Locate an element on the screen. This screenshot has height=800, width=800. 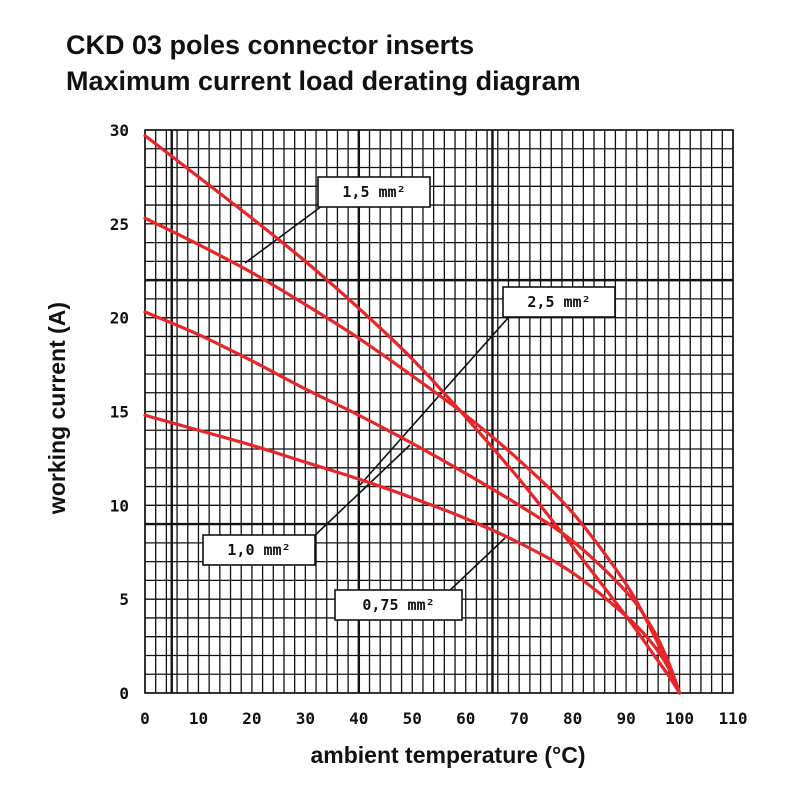
x-tick-label: 10 is located at coordinates (198, 718).